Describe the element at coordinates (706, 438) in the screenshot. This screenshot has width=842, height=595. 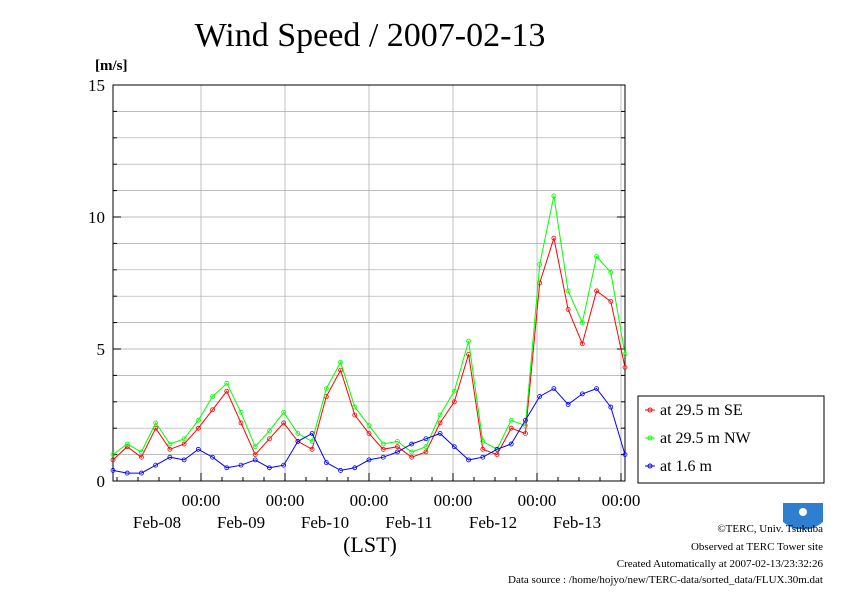
I see `legend-label: at 29.5 m NW` at that location.